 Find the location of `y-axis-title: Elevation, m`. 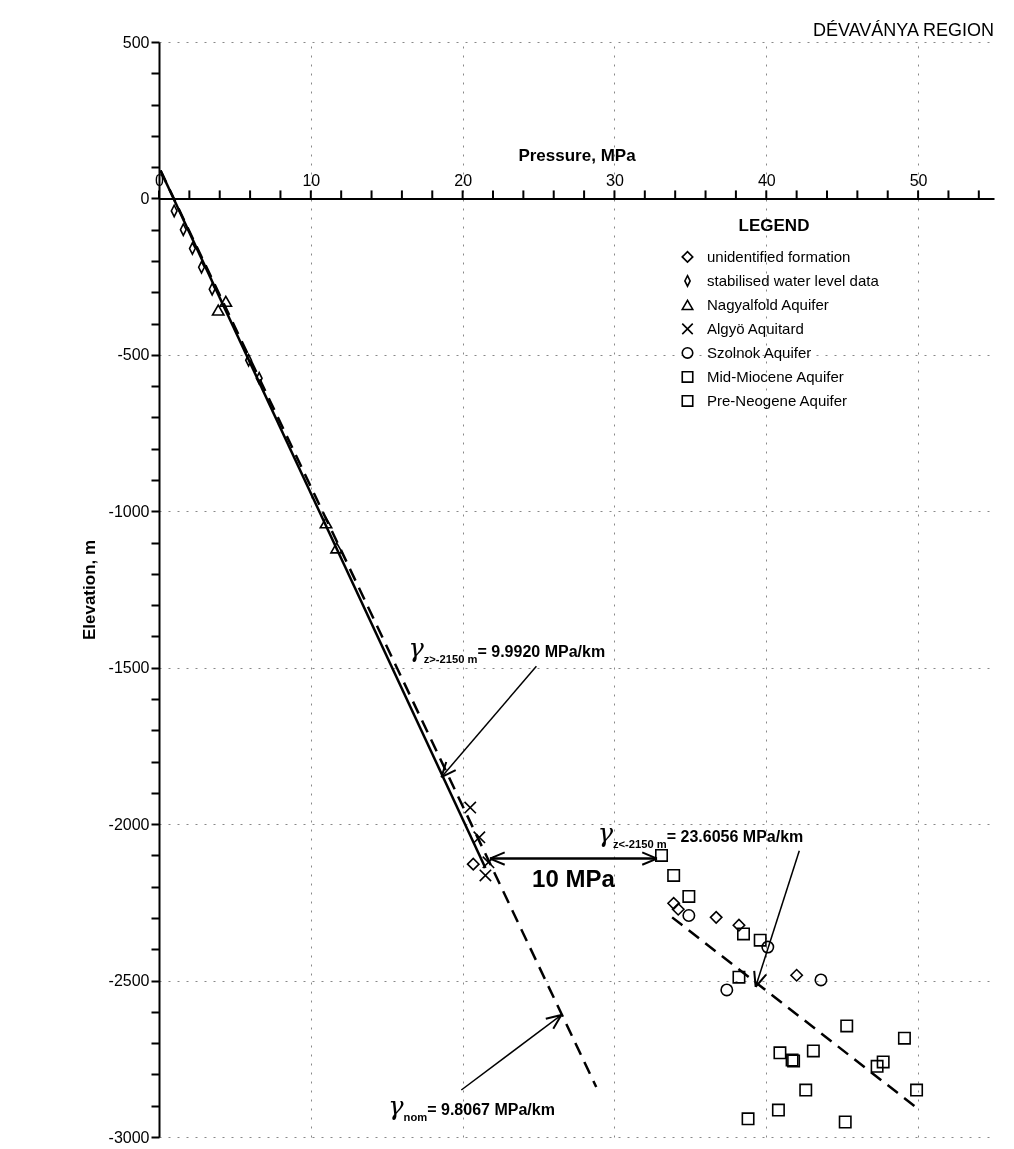

y-axis-title: Elevation, m is located at coordinates (89, 590).